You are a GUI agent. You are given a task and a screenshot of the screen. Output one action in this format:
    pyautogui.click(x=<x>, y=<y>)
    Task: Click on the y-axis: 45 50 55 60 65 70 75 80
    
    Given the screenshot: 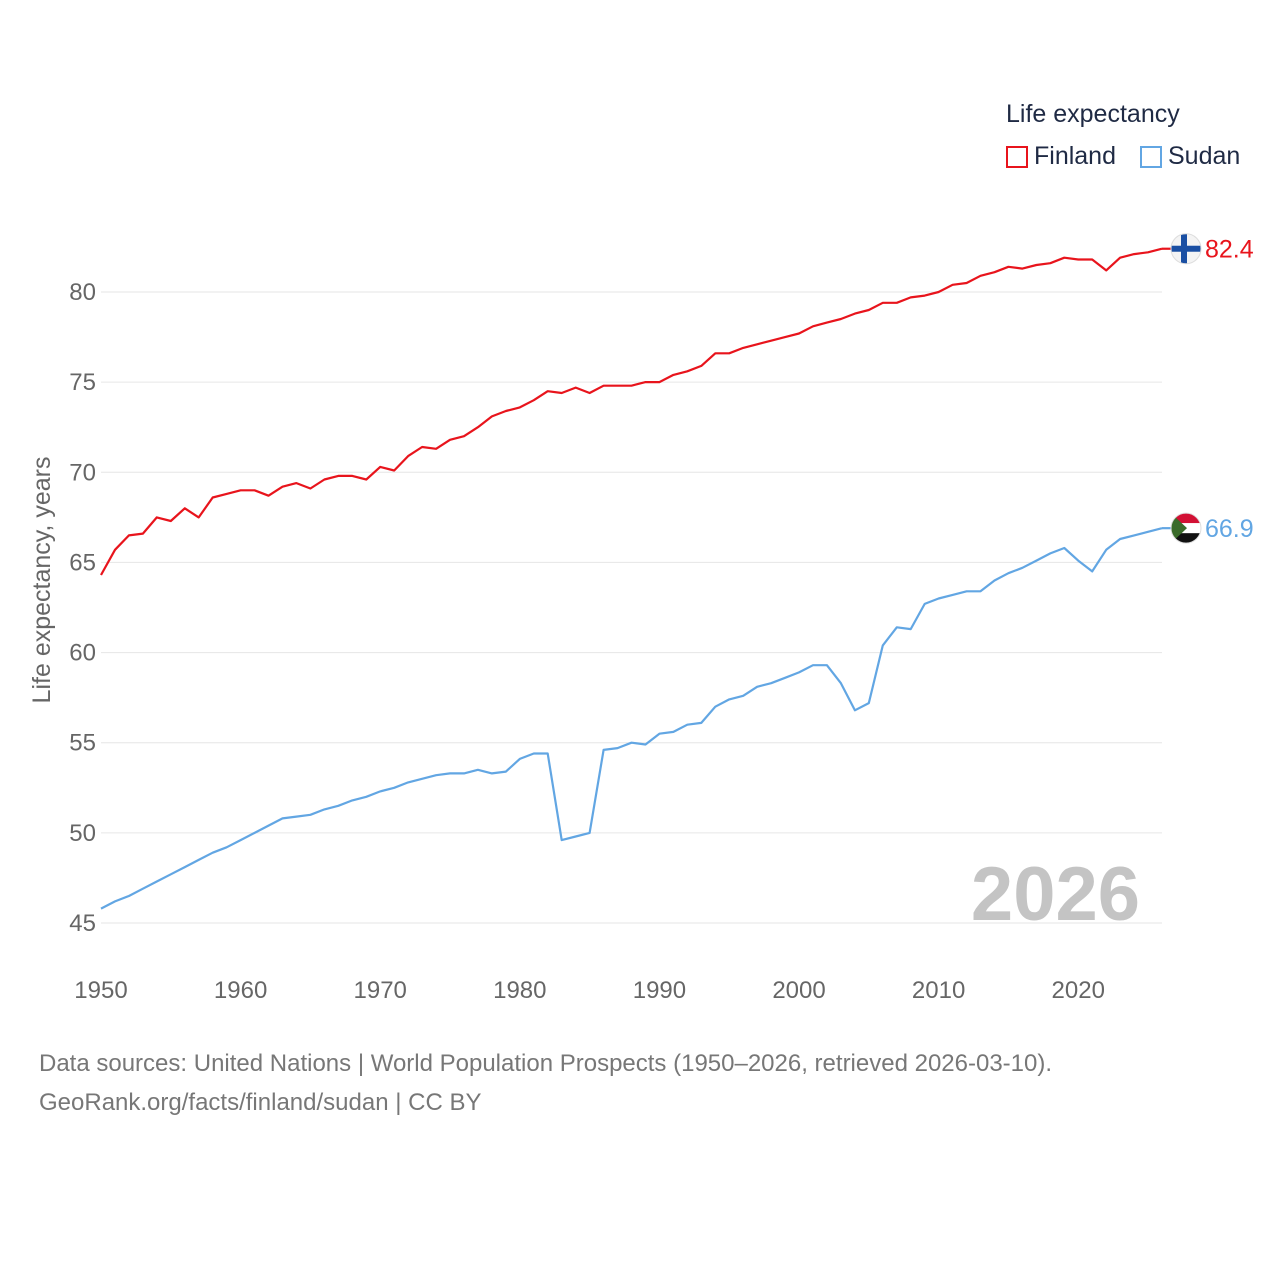 What is the action you would take?
    pyautogui.click(x=82, y=608)
    